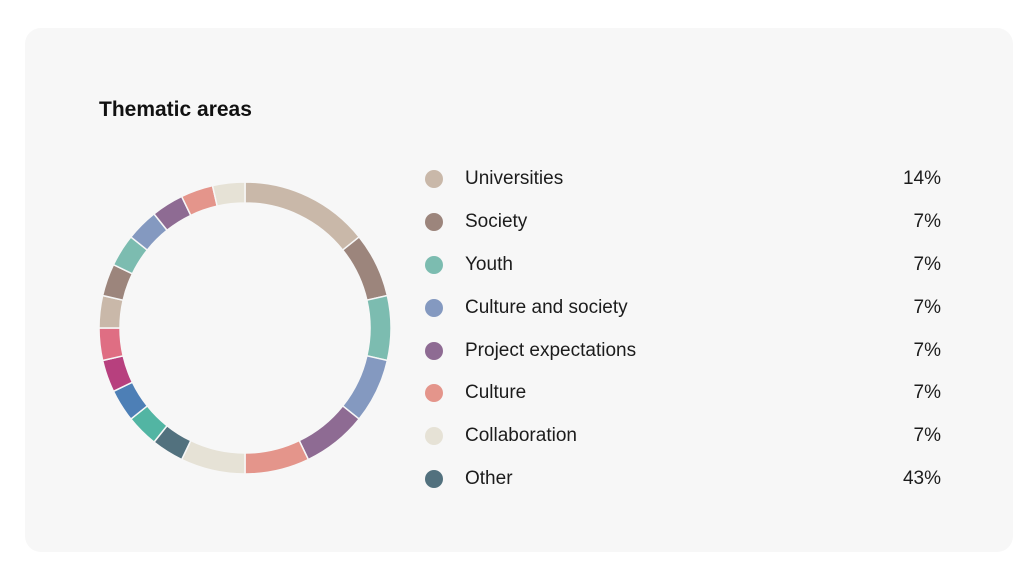 The width and height of the screenshot is (1032, 574). Describe the element at coordinates (683, 179) in the screenshot. I see `legend-item: Universities 14%` at that location.